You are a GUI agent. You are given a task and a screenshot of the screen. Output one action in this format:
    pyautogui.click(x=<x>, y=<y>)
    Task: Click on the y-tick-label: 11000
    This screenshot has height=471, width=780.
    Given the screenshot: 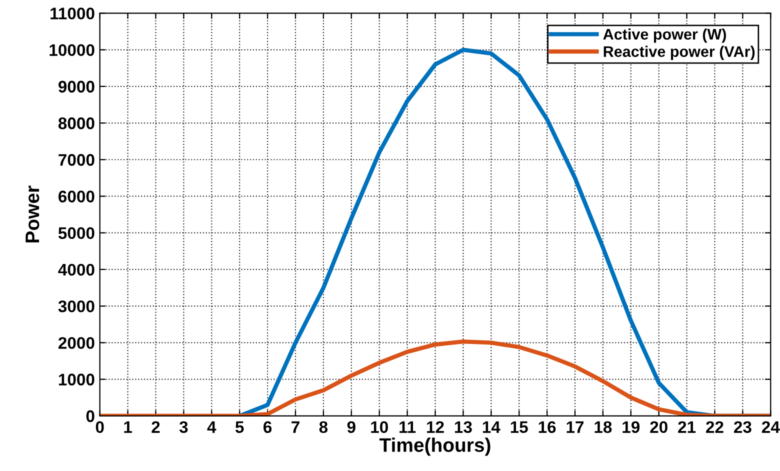 What is the action you would take?
    pyautogui.click(x=72, y=14)
    